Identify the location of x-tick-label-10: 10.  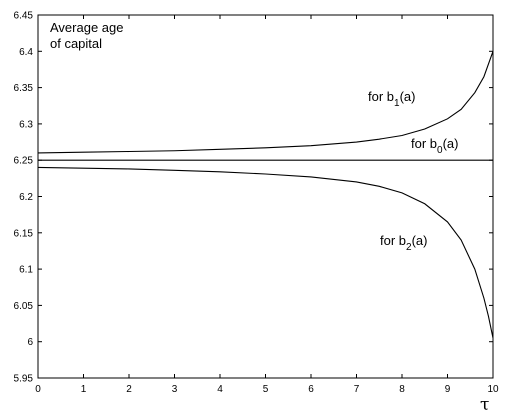
(493, 389).